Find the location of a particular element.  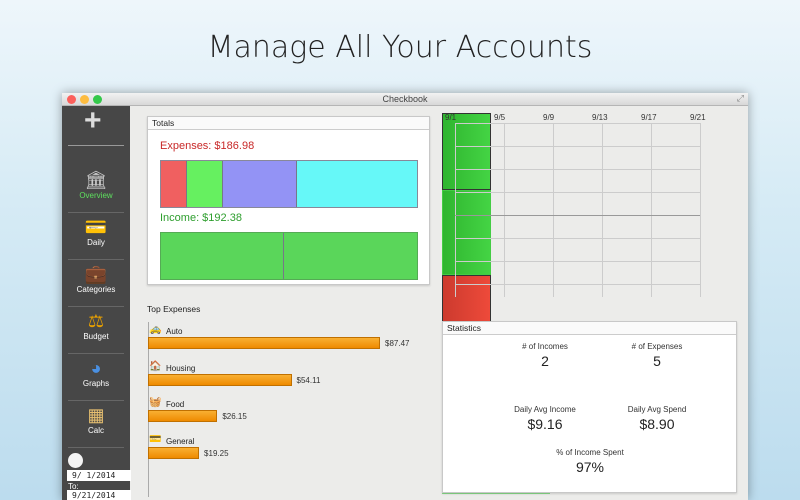

date-toggle is located at coordinates (75, 460).